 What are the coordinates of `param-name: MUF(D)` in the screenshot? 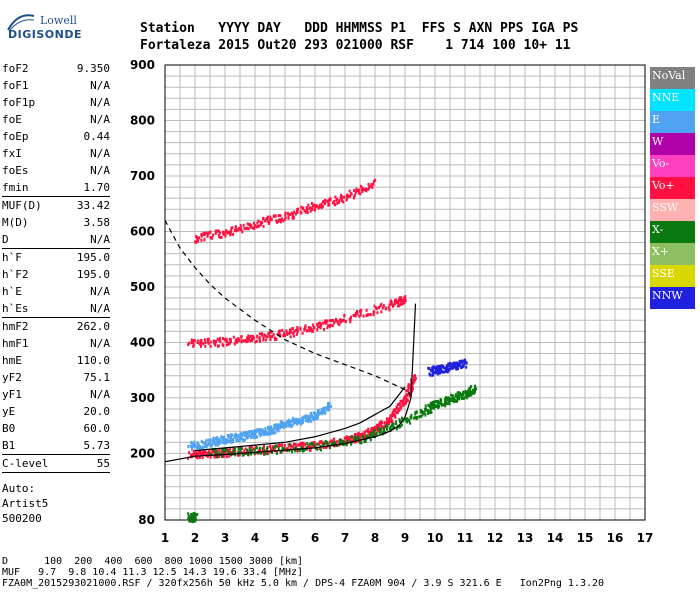 It's located at (22, 205).